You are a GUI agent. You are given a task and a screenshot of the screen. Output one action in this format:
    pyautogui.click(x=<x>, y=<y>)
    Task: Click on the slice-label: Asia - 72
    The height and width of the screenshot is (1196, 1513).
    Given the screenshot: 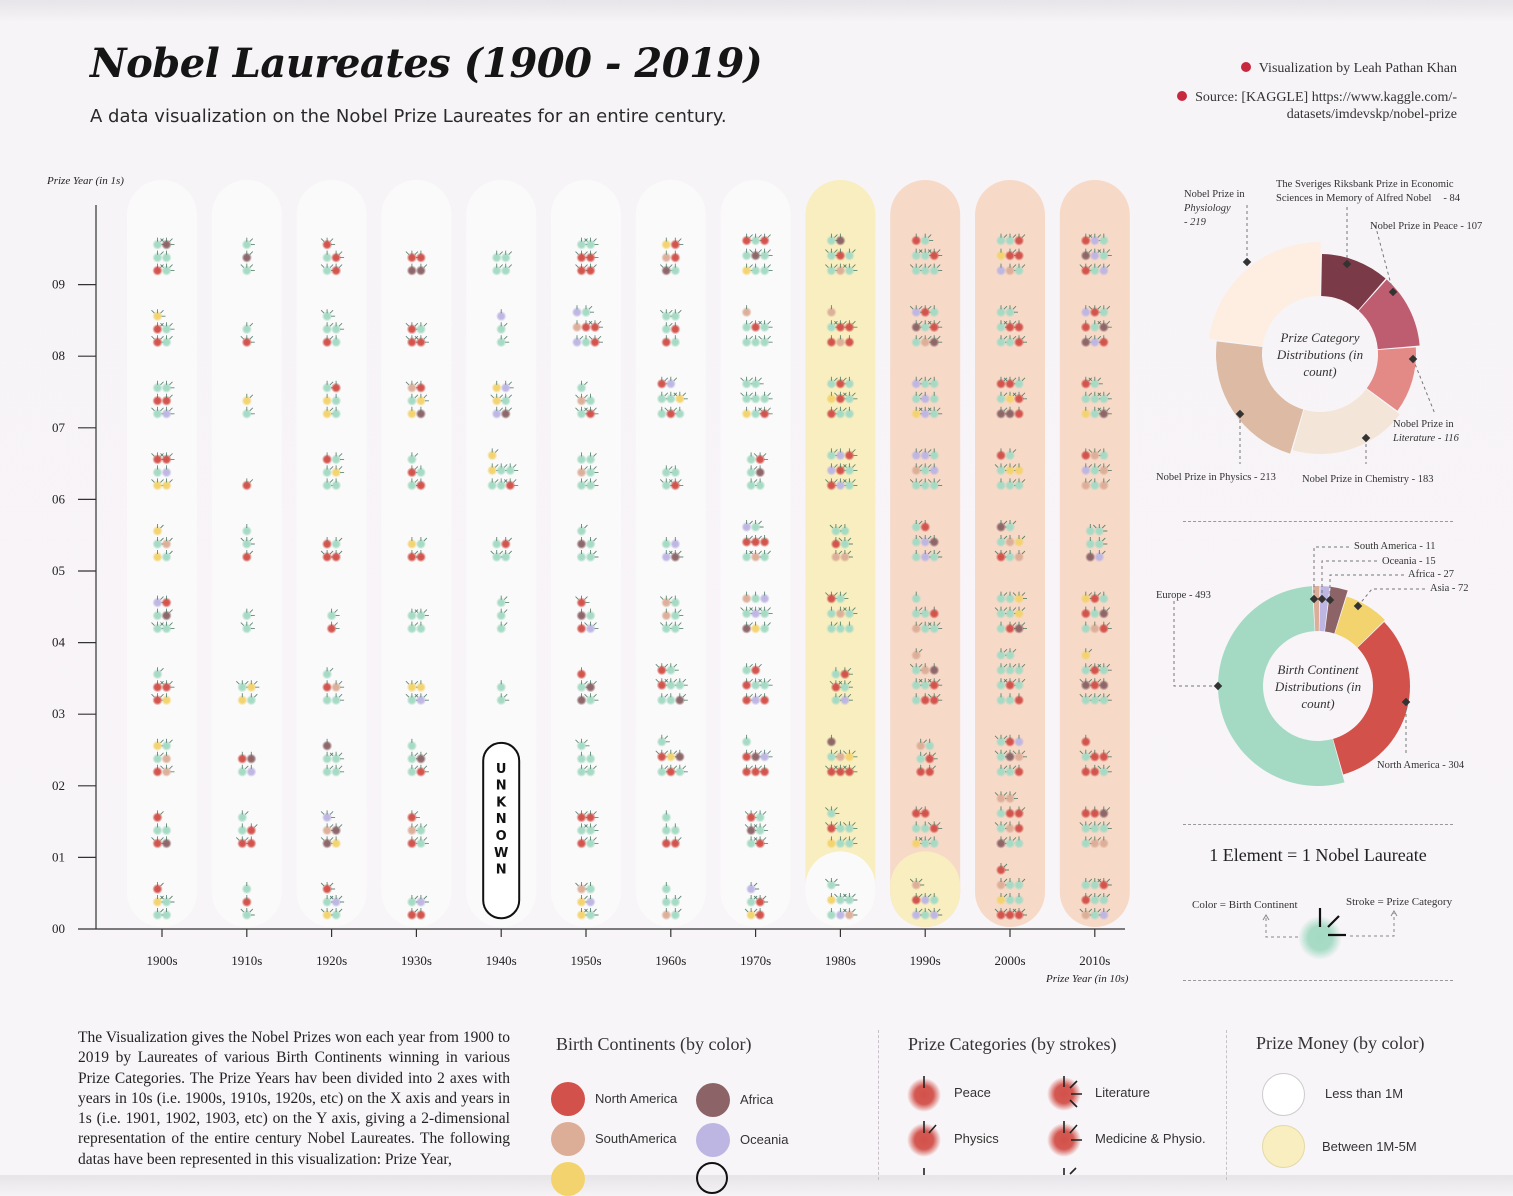 What is the action you would take?
    pyautogui.click(x=1449, y=588)
    